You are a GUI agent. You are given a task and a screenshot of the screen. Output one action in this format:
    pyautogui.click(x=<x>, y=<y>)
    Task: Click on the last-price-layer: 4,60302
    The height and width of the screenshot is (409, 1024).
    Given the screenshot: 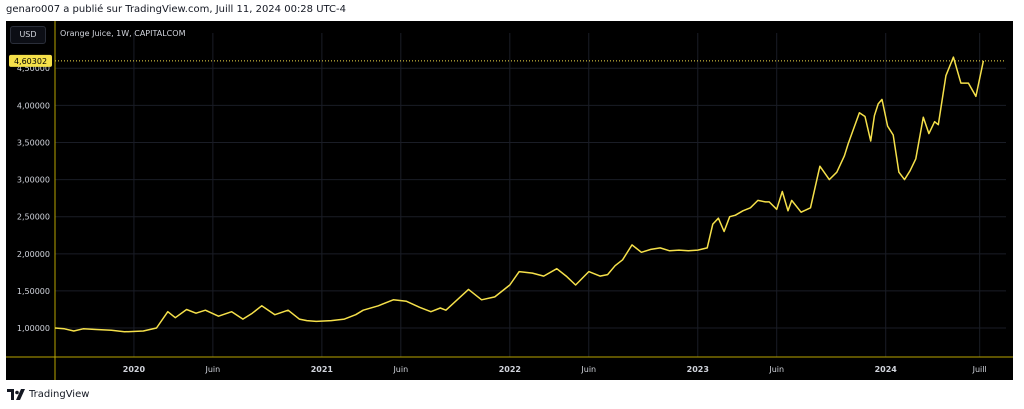 What is the action you would take?
    pyautogui.click(x=507, y=60)
    